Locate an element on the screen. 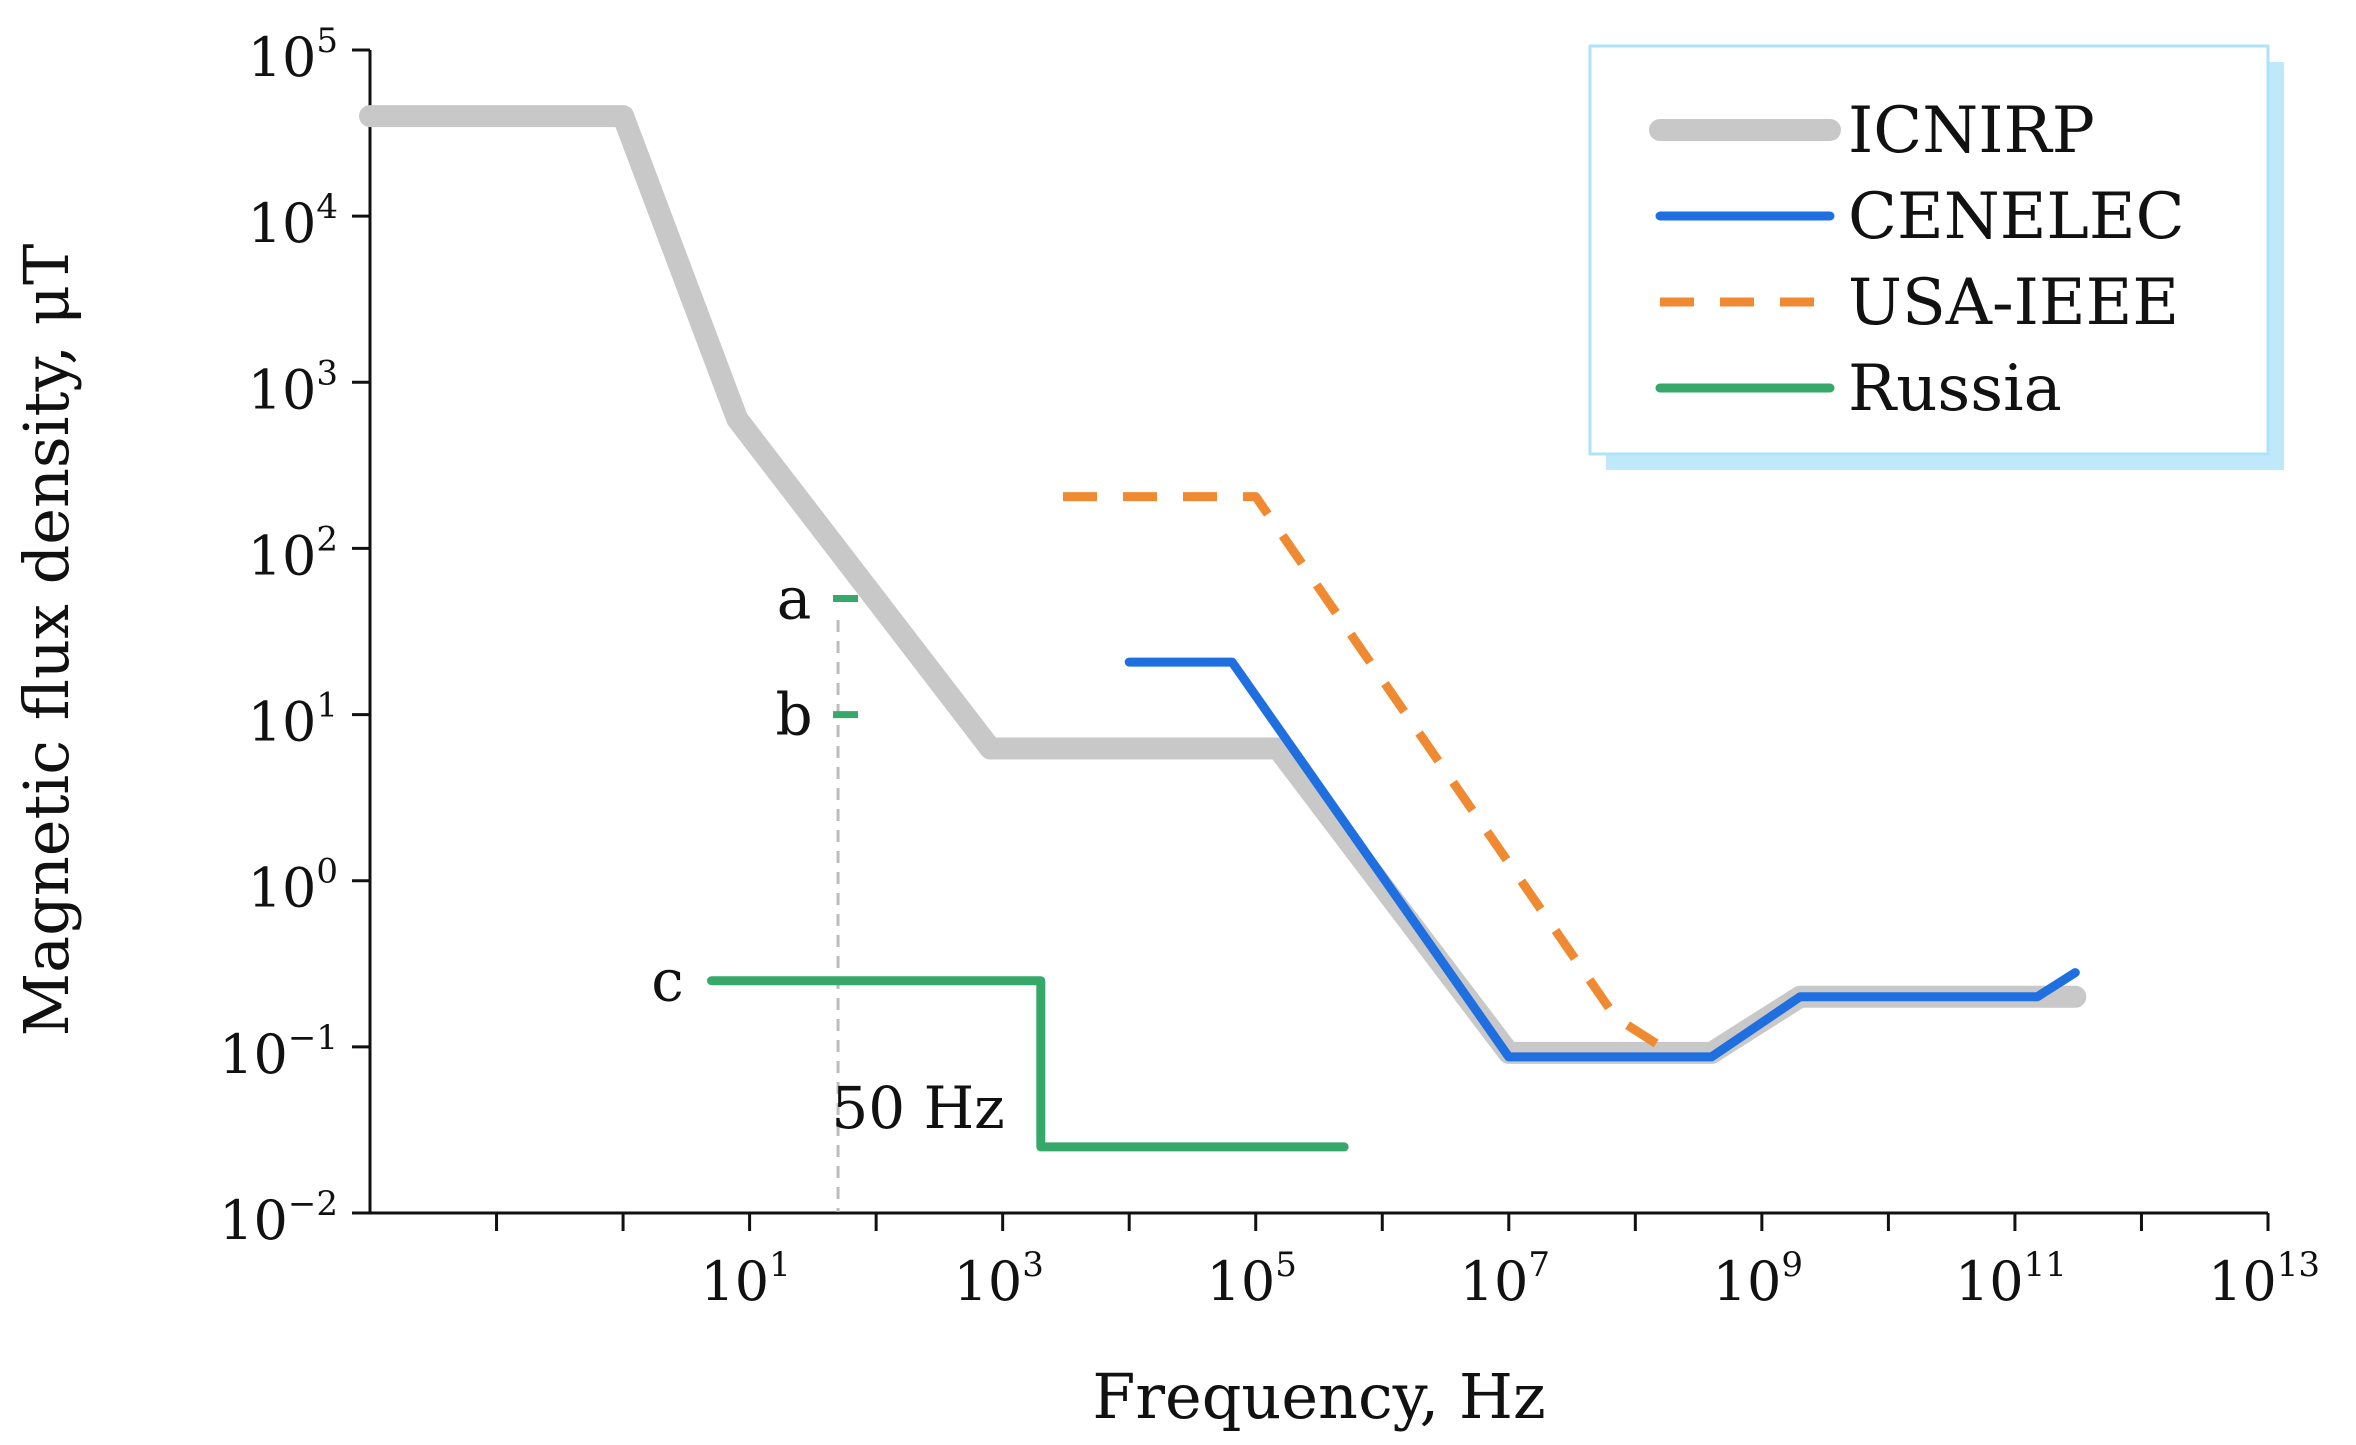 The width and height of the screenshot is (2356, 1445). y-tick-label: 10⁵ is located at coordinates (293, 55).